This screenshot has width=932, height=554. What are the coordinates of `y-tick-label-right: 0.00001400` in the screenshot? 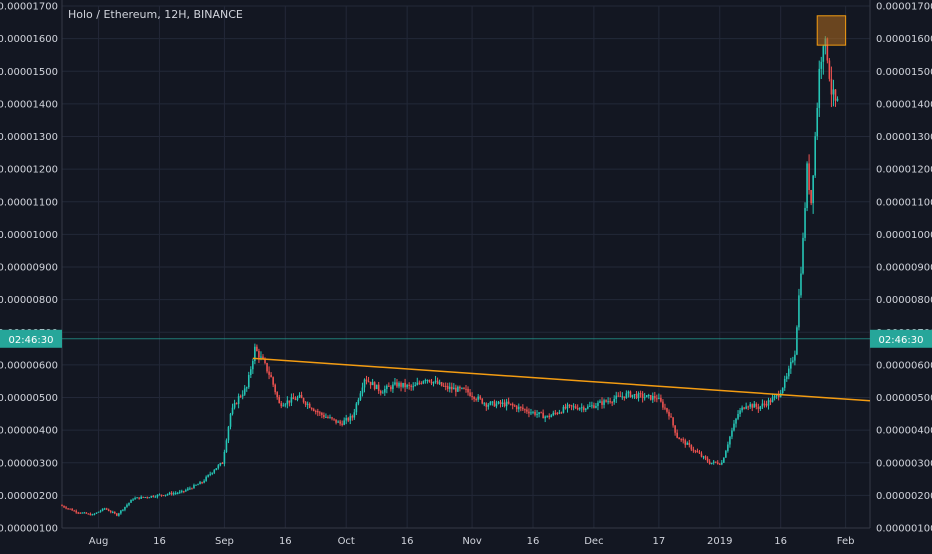 It's located at (904, 104).